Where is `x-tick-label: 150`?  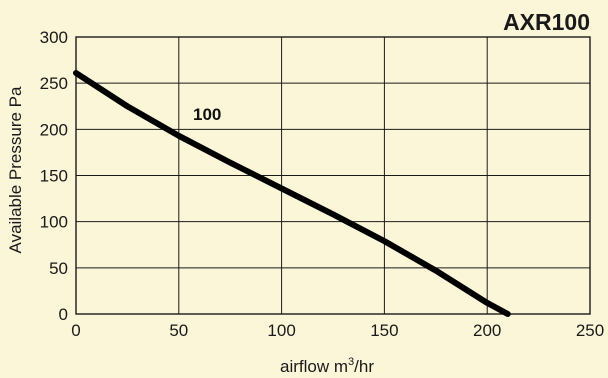
x-tick-label: 150 is located at coordinates (384, 330).